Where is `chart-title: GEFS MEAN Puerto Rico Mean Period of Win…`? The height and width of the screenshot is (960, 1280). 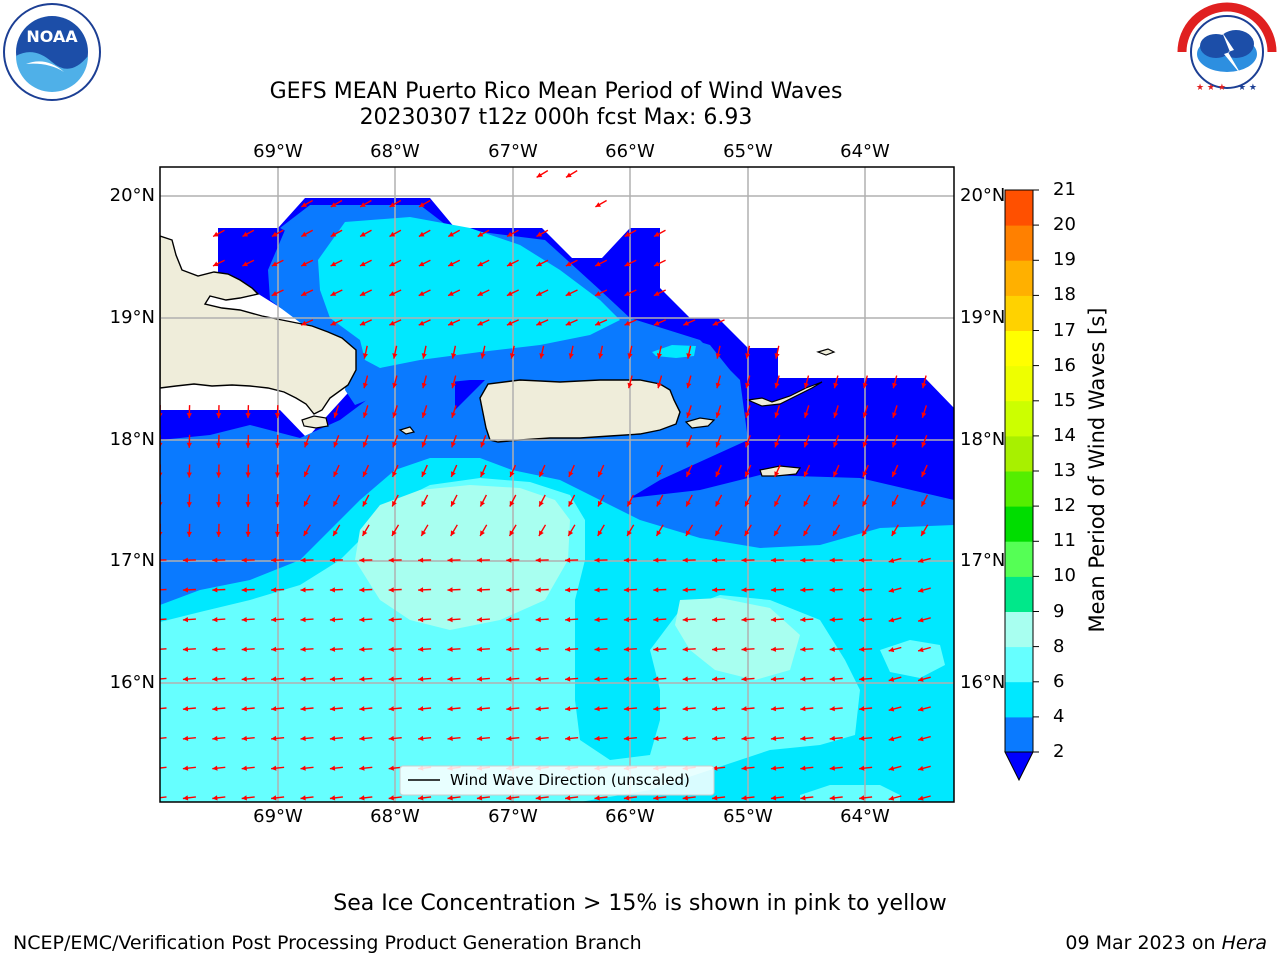 chart-title: GEFS MEAN Puerto Rico Mean Period of Win… is located at coordinates (556, 91).